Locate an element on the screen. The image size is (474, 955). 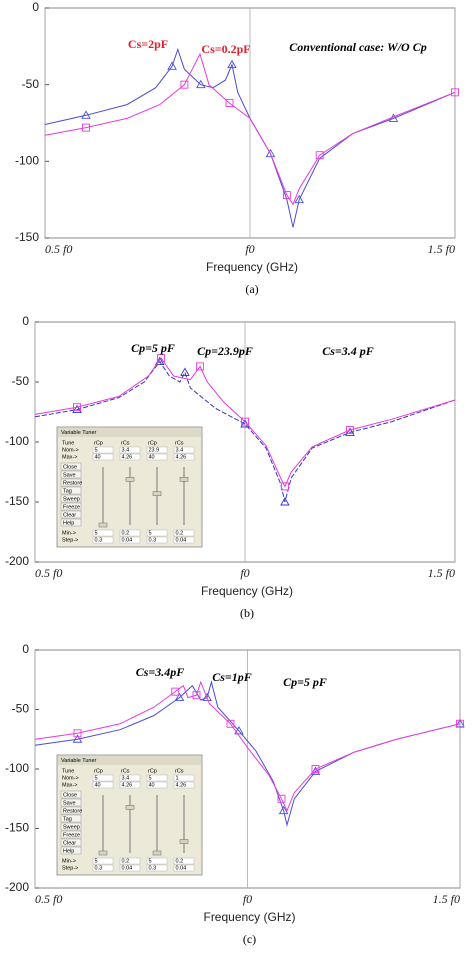
button-label: Sweep is located at coordinates (71, 827).